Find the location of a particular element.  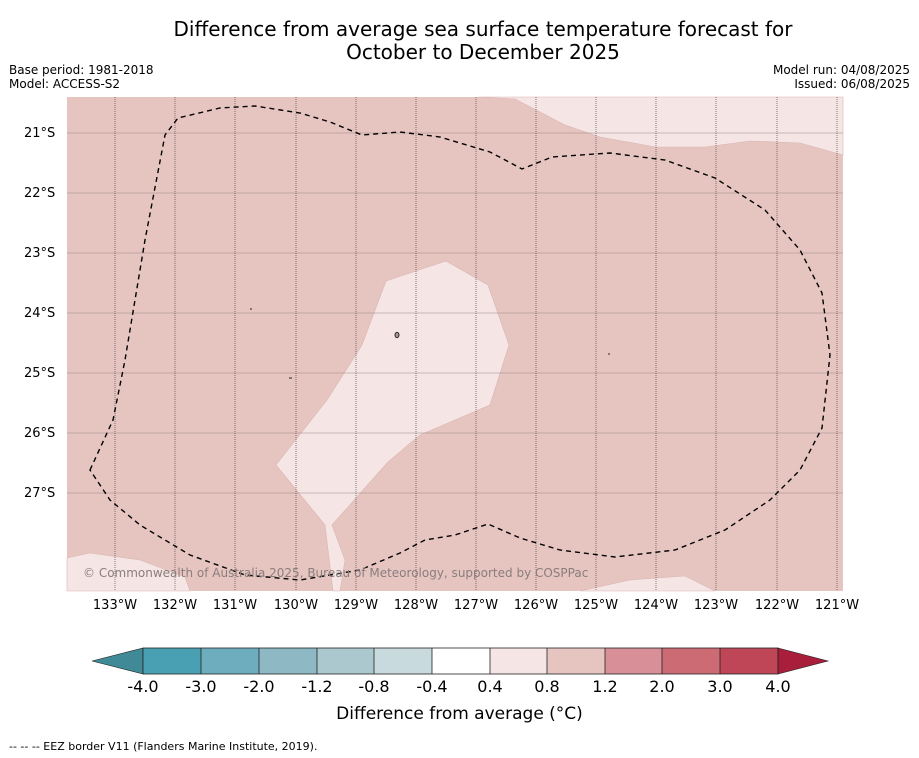

lon-label-125w: 125°W is located at coordinates (596, 605).